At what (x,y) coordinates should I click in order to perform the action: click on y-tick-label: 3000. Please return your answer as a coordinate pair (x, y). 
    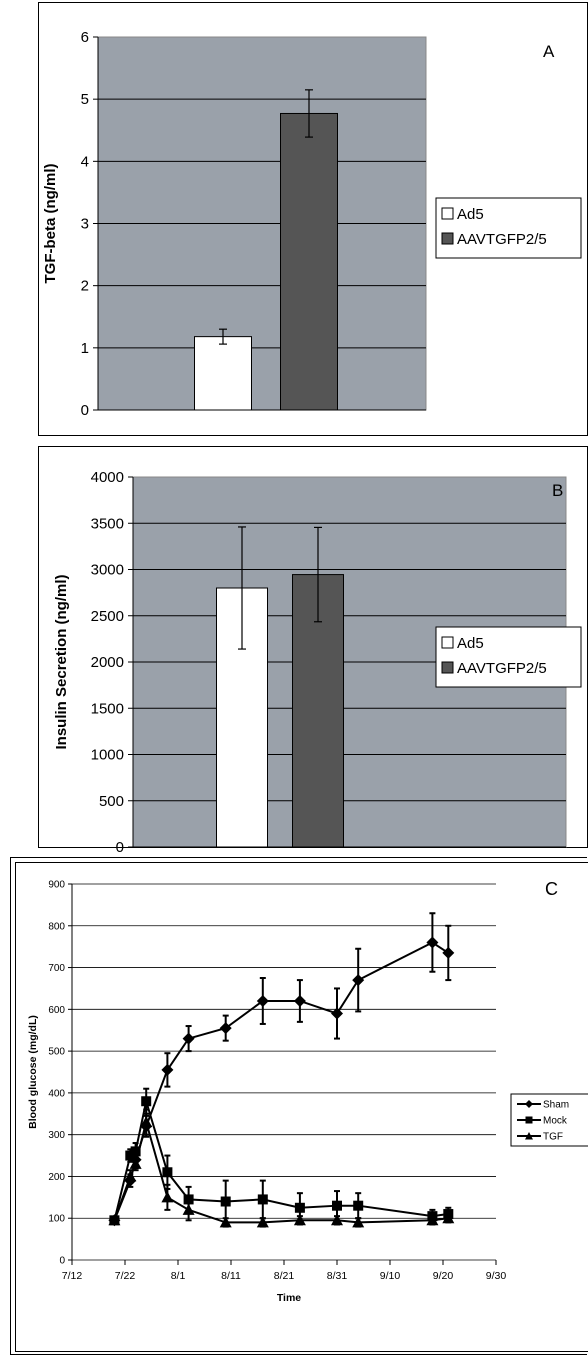
    Looking at the image, I should click on (107, 570).